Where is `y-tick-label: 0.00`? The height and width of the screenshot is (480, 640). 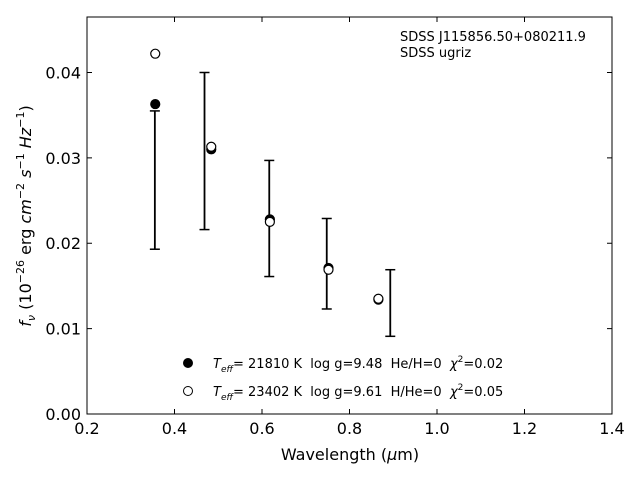
y-tick-label: 0.00 is located at coordinates (63, 414).